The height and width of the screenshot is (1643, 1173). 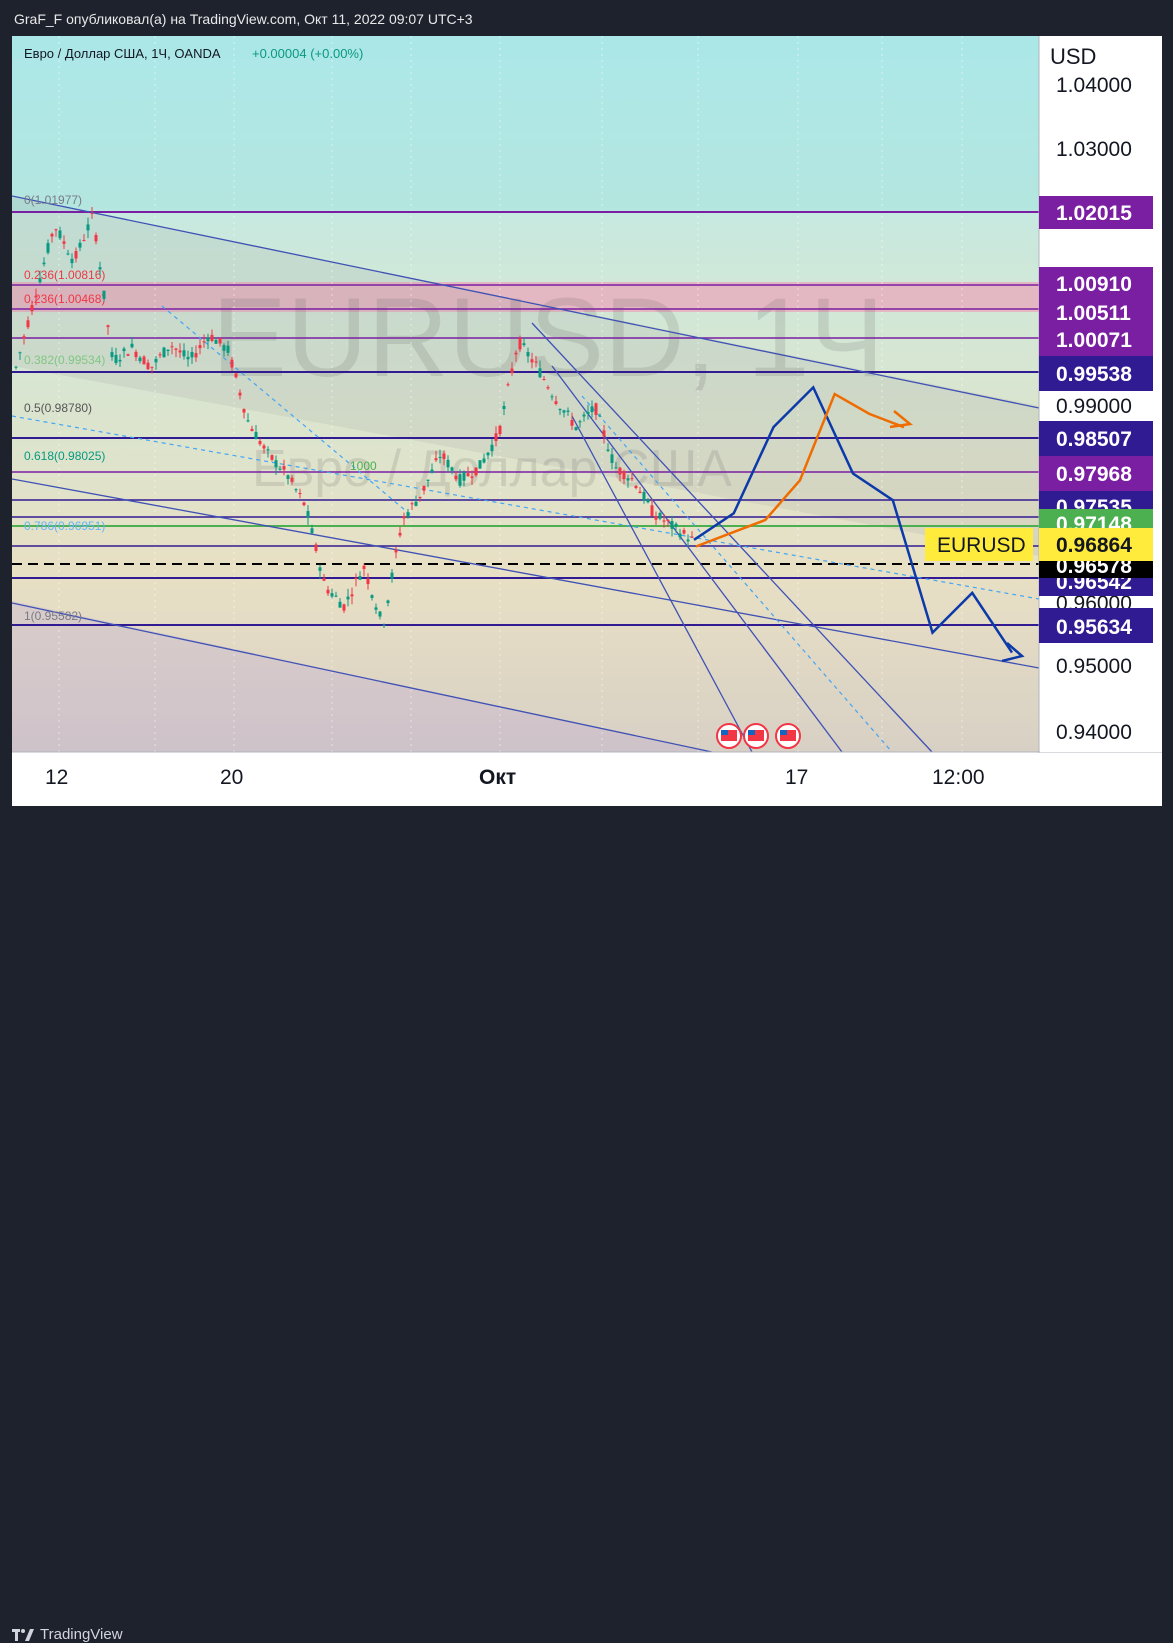 I want to click on upper-zone, so click(x=525, y=123).